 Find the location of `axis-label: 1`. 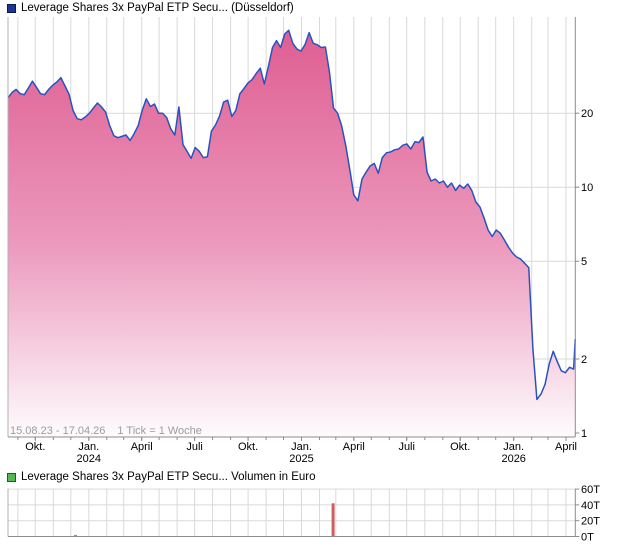

axis-label: 1 is located at coordinates (584, 434).